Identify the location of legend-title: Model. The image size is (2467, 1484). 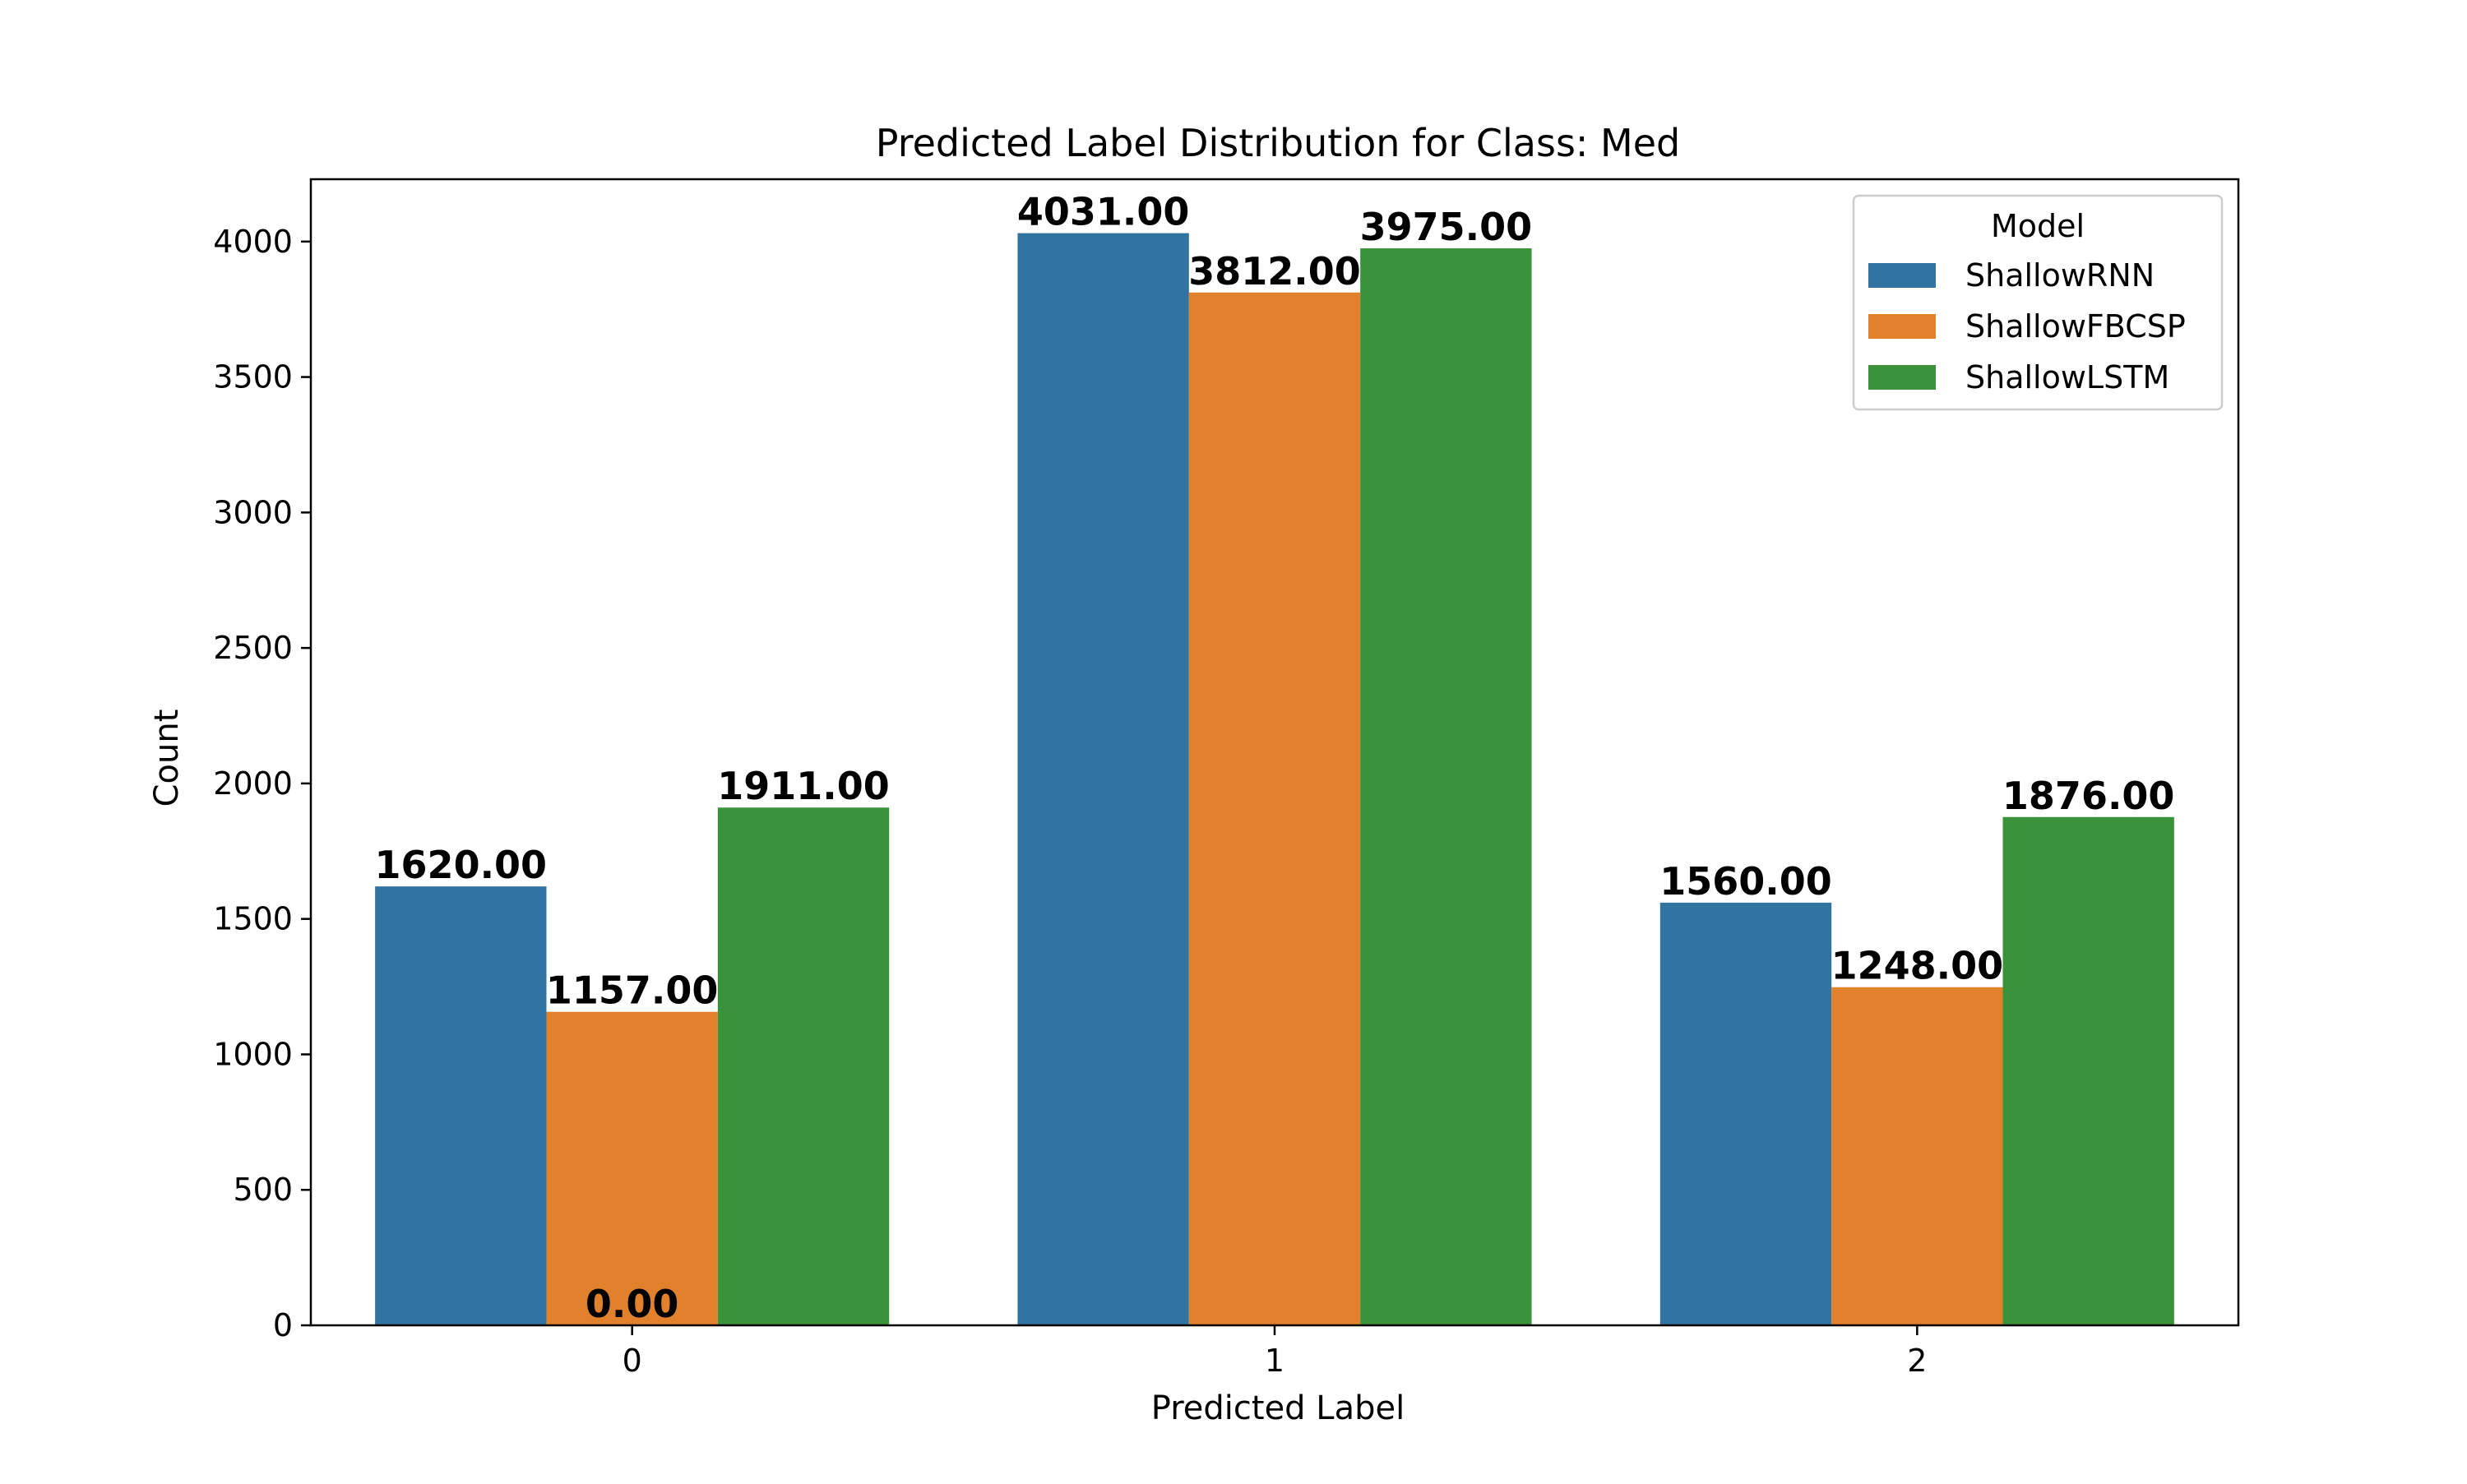
(2038, 226).